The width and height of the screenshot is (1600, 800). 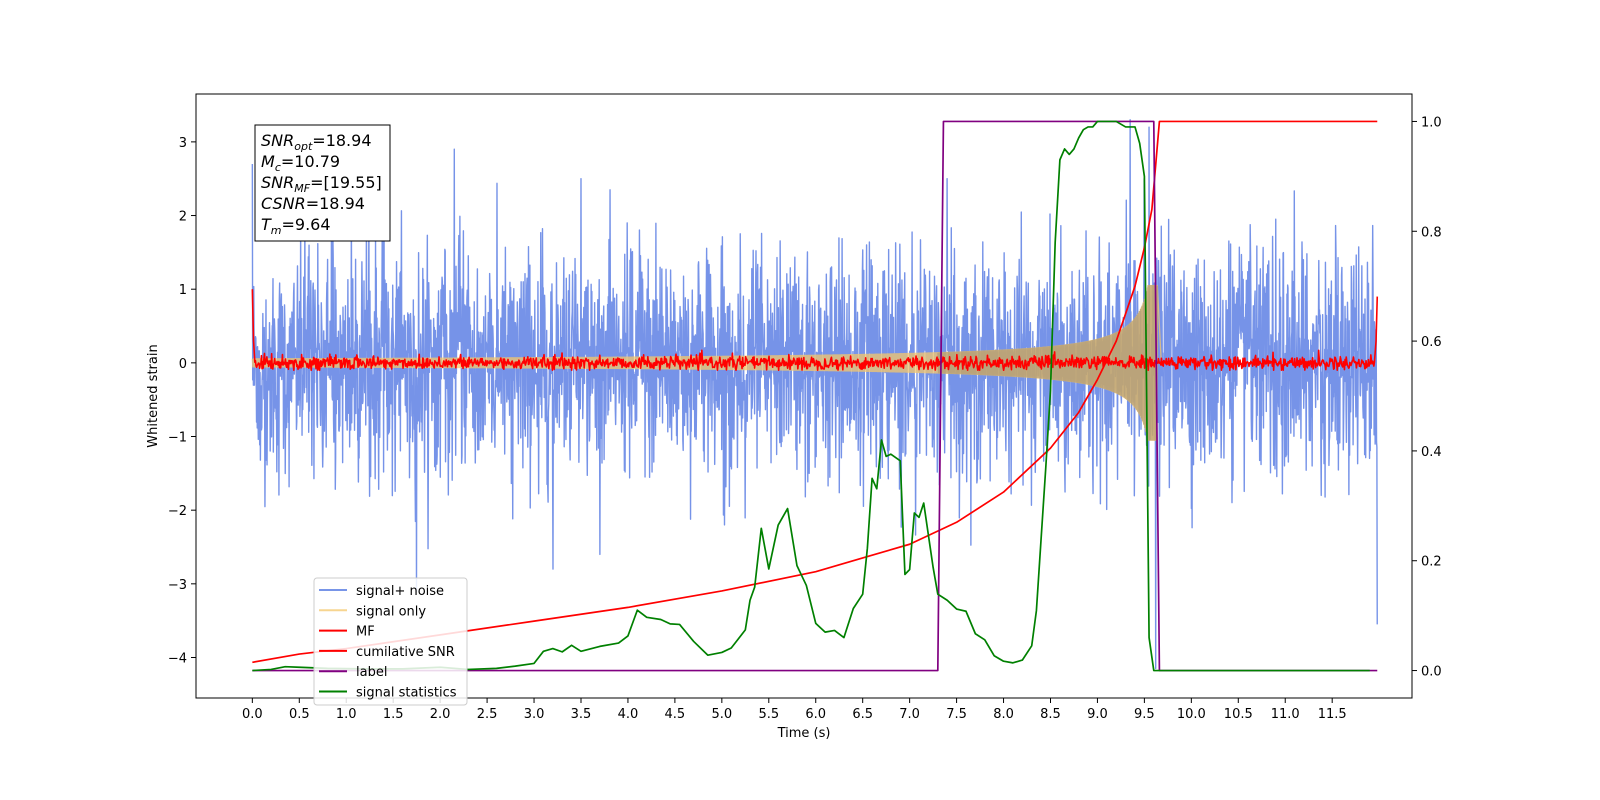 I want to click on series-mf, so click(x=815, y=330).